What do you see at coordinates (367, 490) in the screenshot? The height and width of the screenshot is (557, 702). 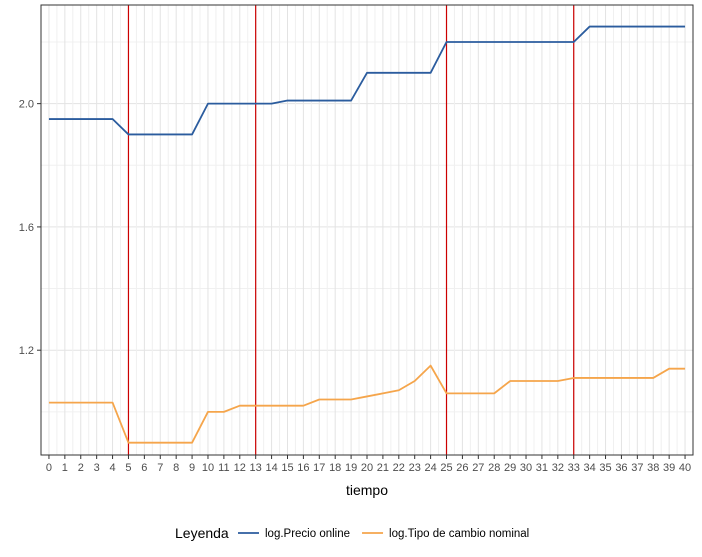 I see `x-axis-title: tiempo` at bounding box center [367, 490].